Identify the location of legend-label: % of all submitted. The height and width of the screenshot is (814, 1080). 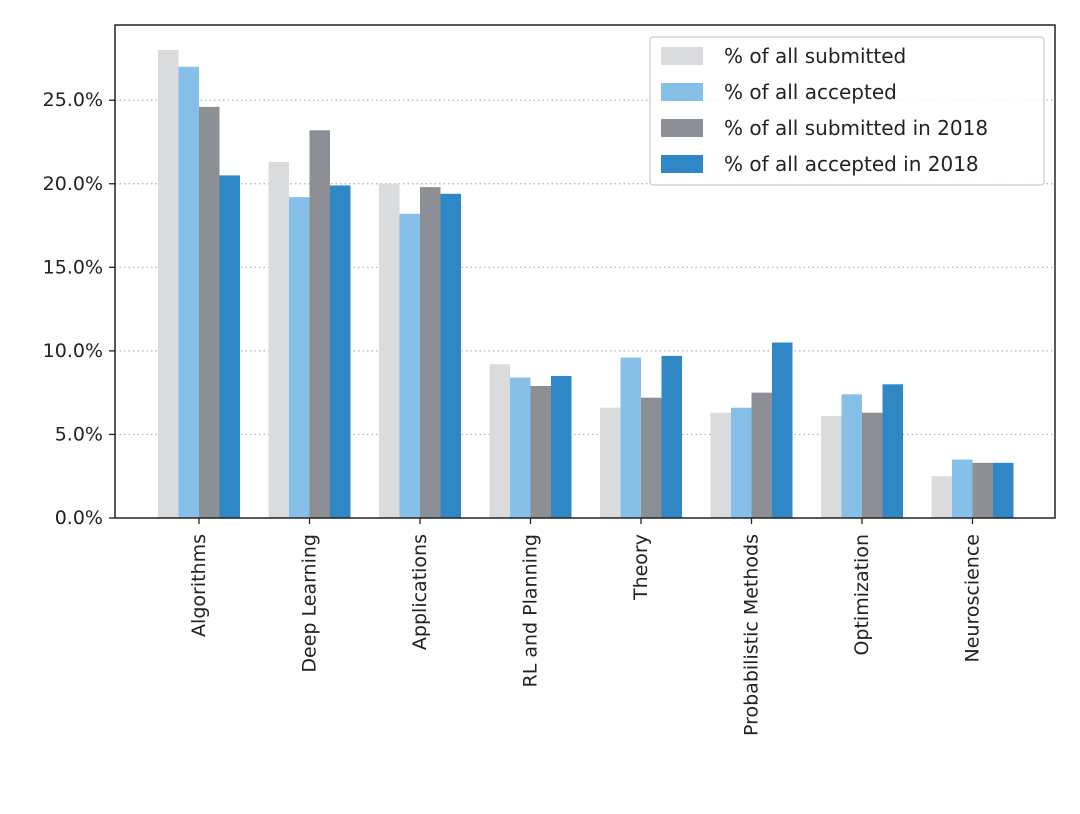
(815, 56).